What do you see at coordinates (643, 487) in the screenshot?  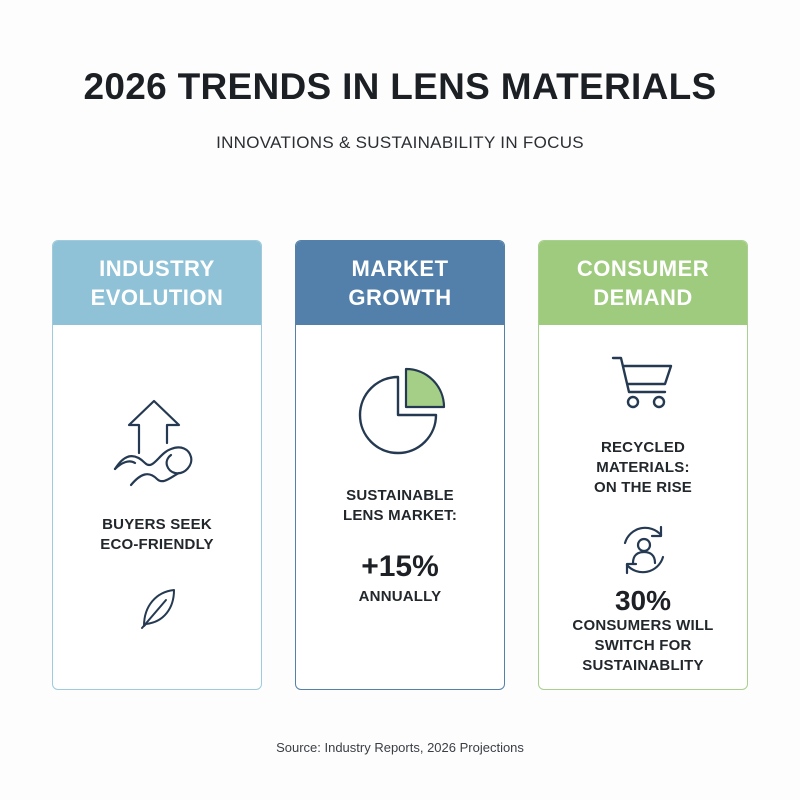 I see `card-text-line: ON THE RISE` at bounding box center [643, 487].